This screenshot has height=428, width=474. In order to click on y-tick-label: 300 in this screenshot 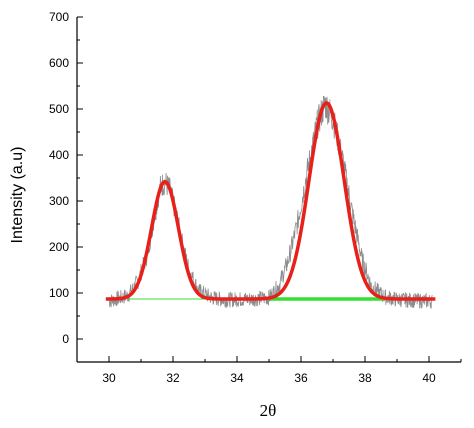, I will do `click(59, 201)`.